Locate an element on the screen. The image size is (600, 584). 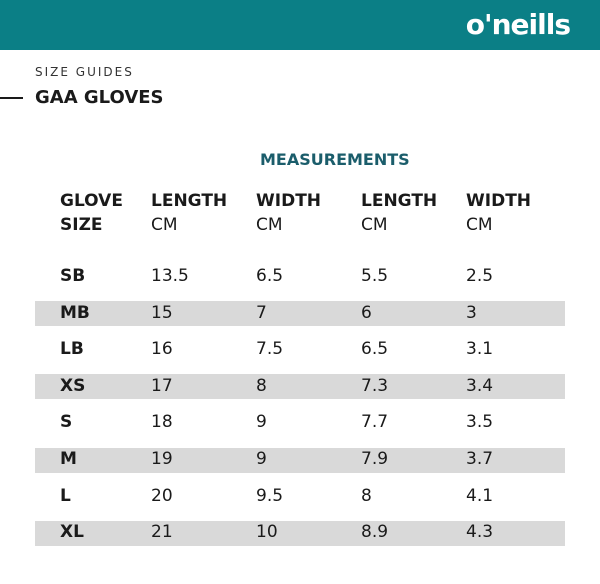
cell-value: 3.5 is located at coordinates (480, 422).